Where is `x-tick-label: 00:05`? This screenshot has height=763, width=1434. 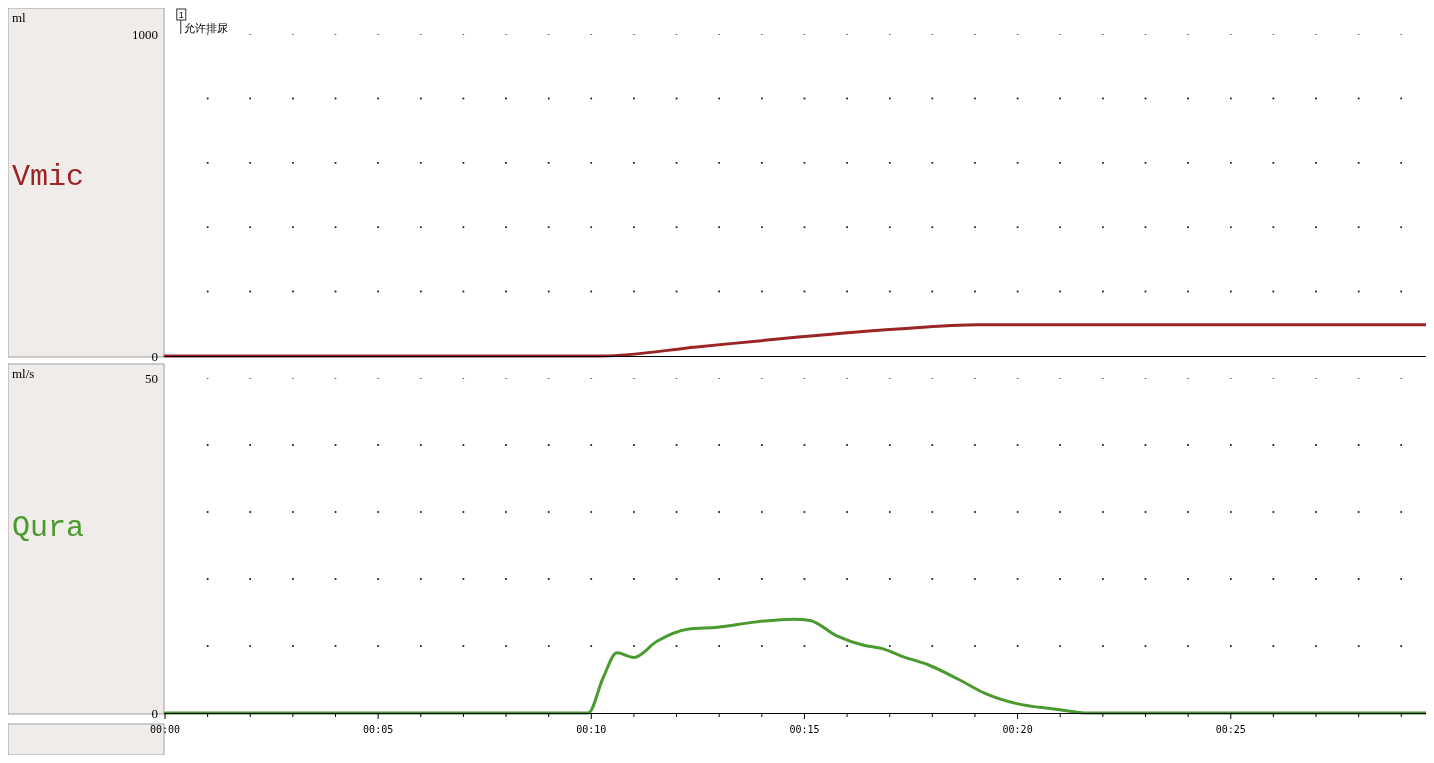 x-tick-label: 00:05 is located at coordinates (378, 729).